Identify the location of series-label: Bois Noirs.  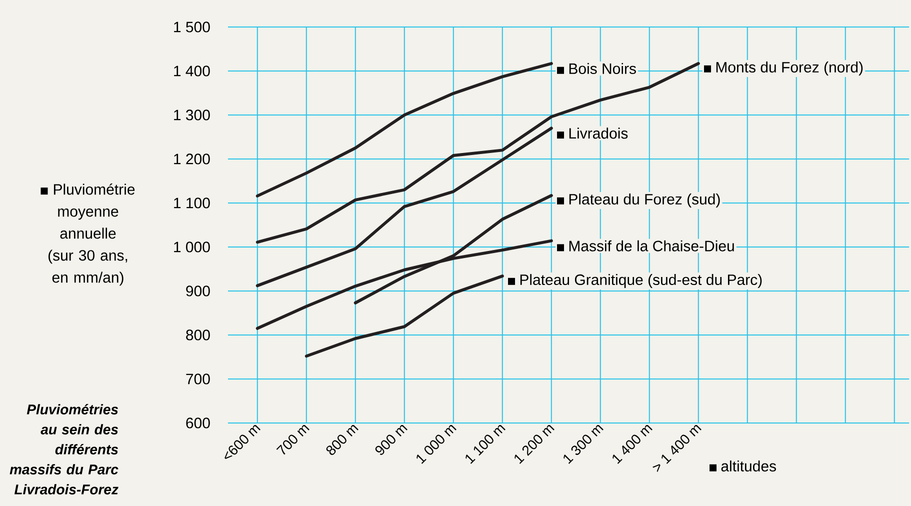
(602, 68).